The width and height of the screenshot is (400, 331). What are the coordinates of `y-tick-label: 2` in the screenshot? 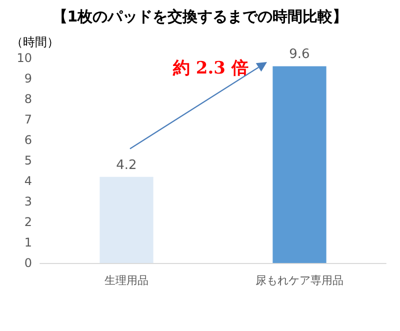 It's located at (28, 222).